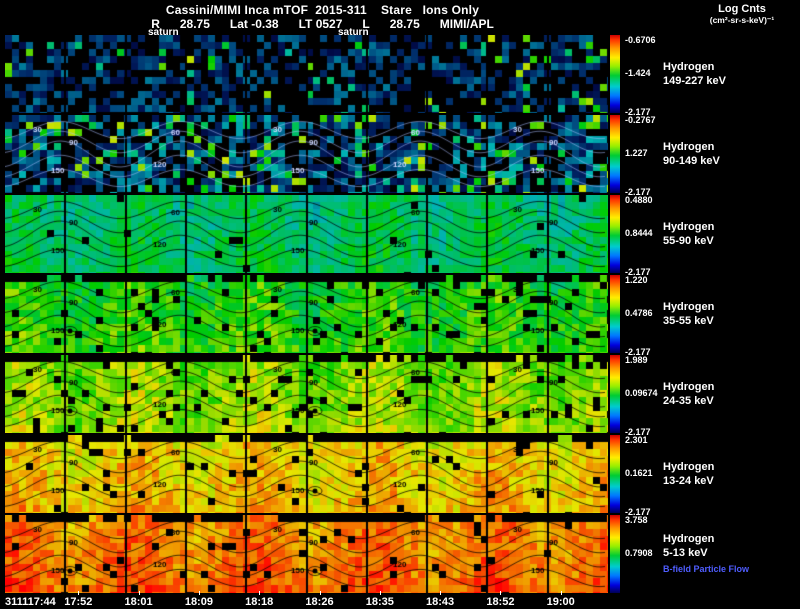 The height and width of the screenshot is (609, 800). Describe the element at coordinates (636, 280) in the screenshot. I see `colorbar-value-top: 1.220` at that location.